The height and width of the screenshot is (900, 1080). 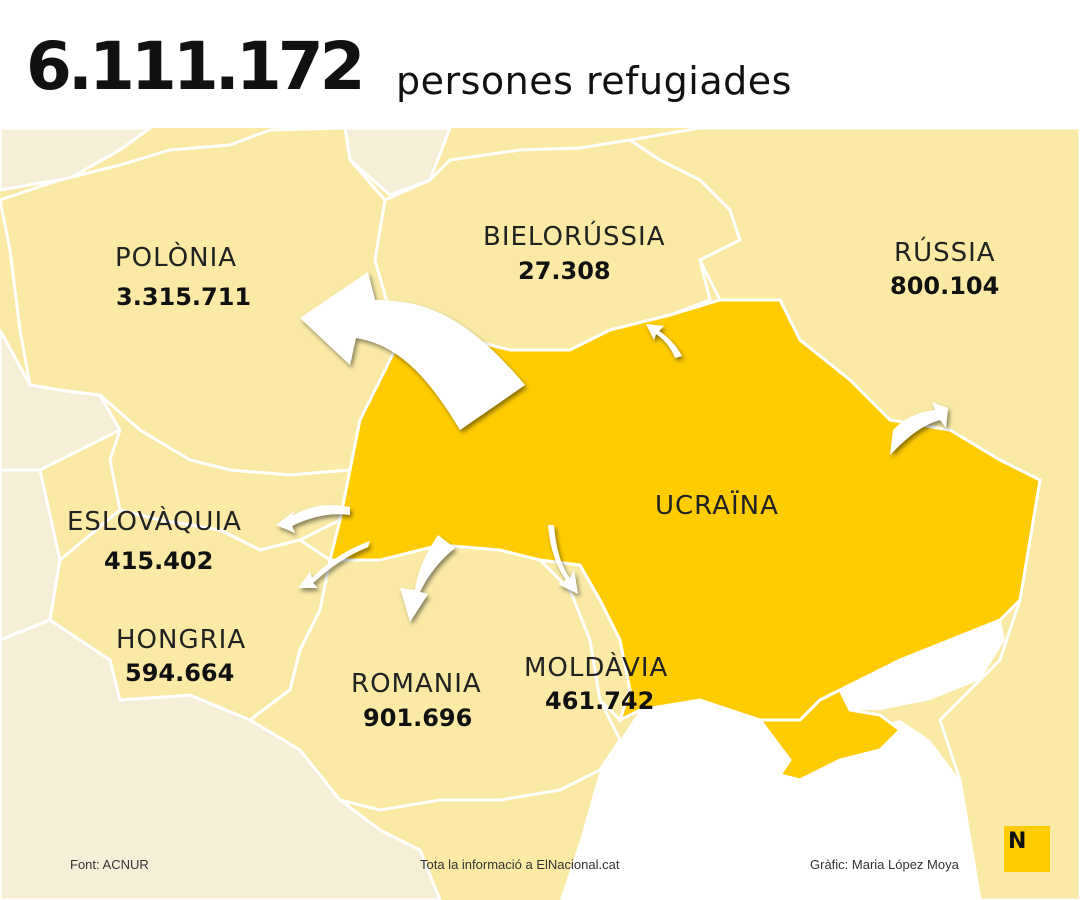 What do you see at coordinates (180, 673) in the screenshot?
I see `value-hungary: 594.664` at bounding box center [180, 673].